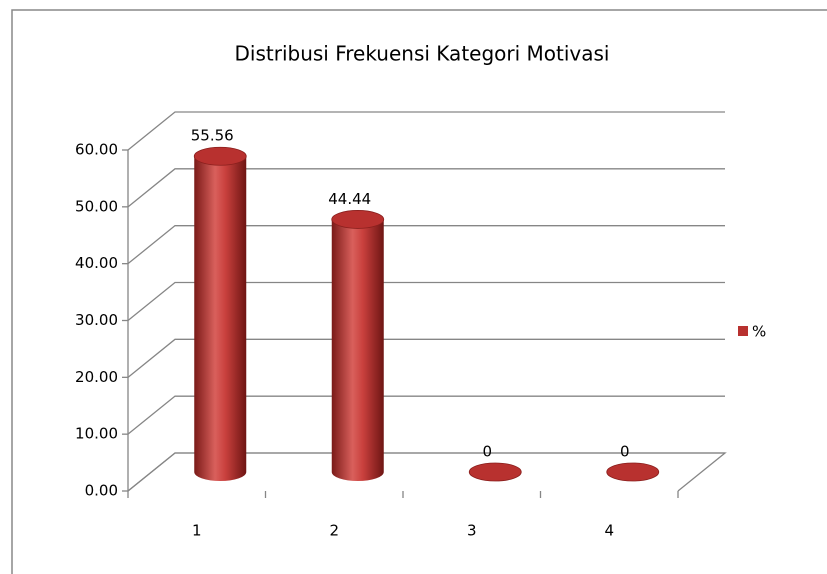  What do you see at coordinates (96, 263) in the screenshot?
I see `y-tick-label: 40.00` at bounding box center [96, 263].